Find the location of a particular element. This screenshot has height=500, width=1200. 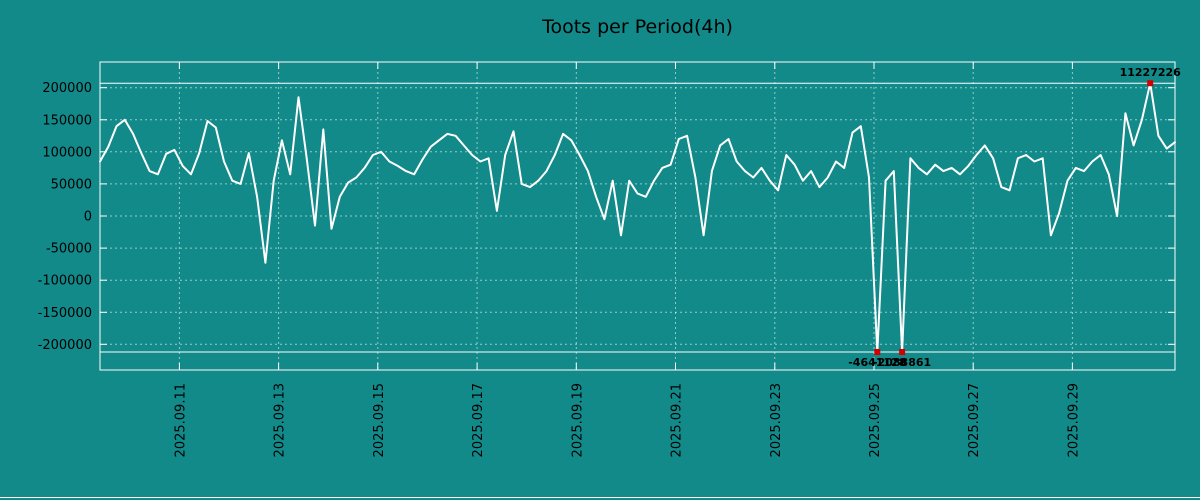

x-tick-label: 2025.09.19 is located at coordinates (577, 420).